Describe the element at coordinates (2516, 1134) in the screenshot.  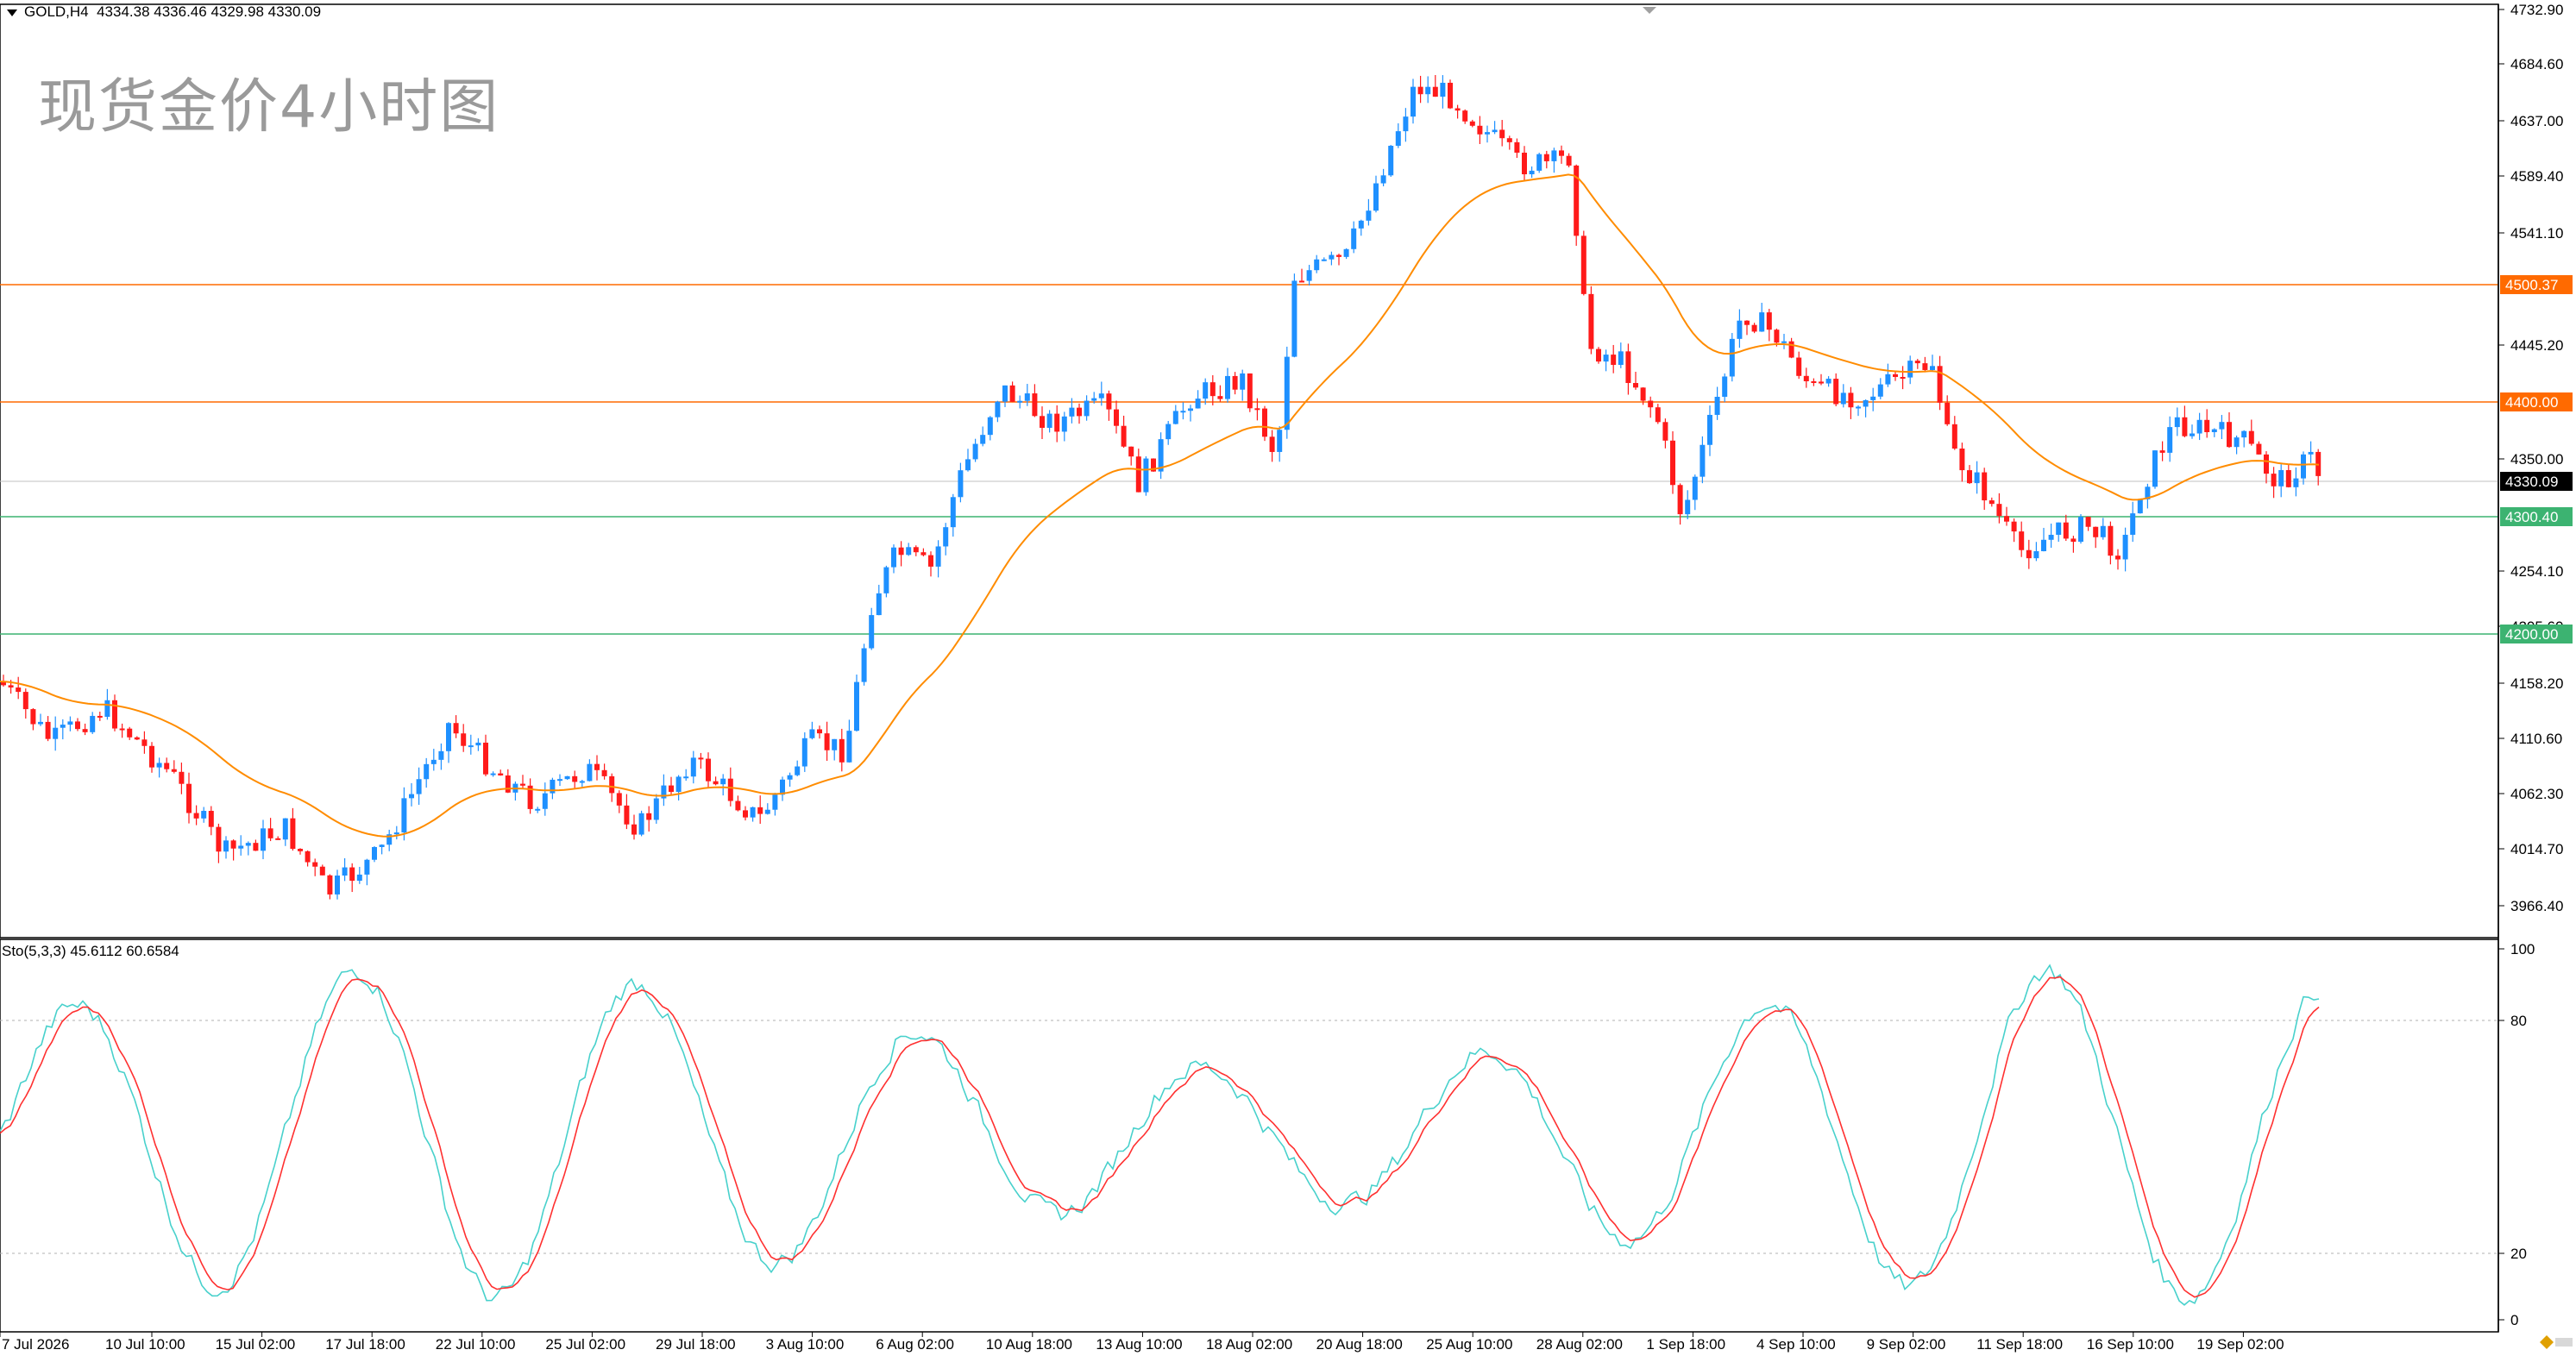
I see `stochastic-axis: 100 80 20 0` at that location.